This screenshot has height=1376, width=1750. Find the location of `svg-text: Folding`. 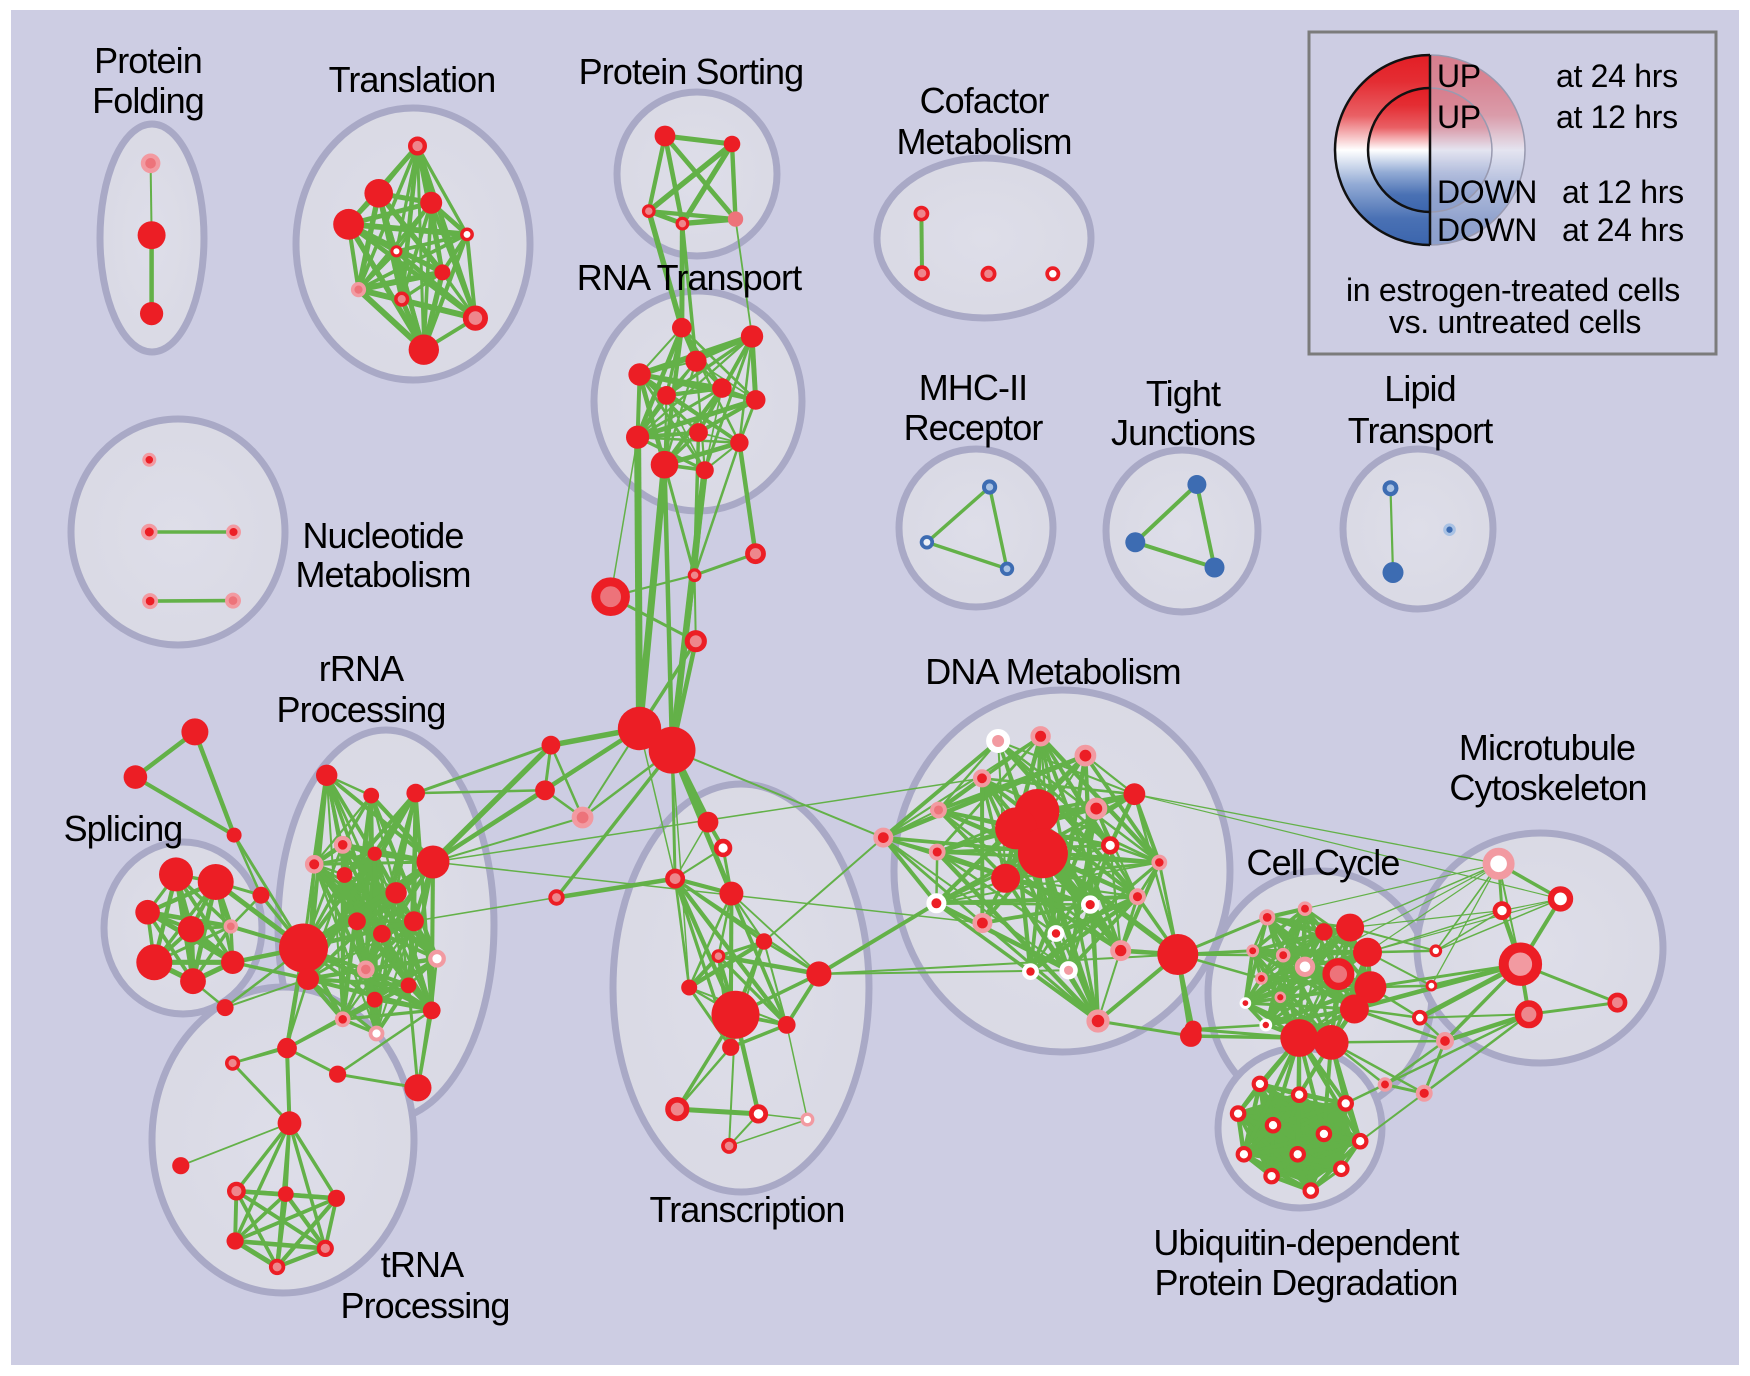

svg-text: Folding is located at coordinates (148, 100).